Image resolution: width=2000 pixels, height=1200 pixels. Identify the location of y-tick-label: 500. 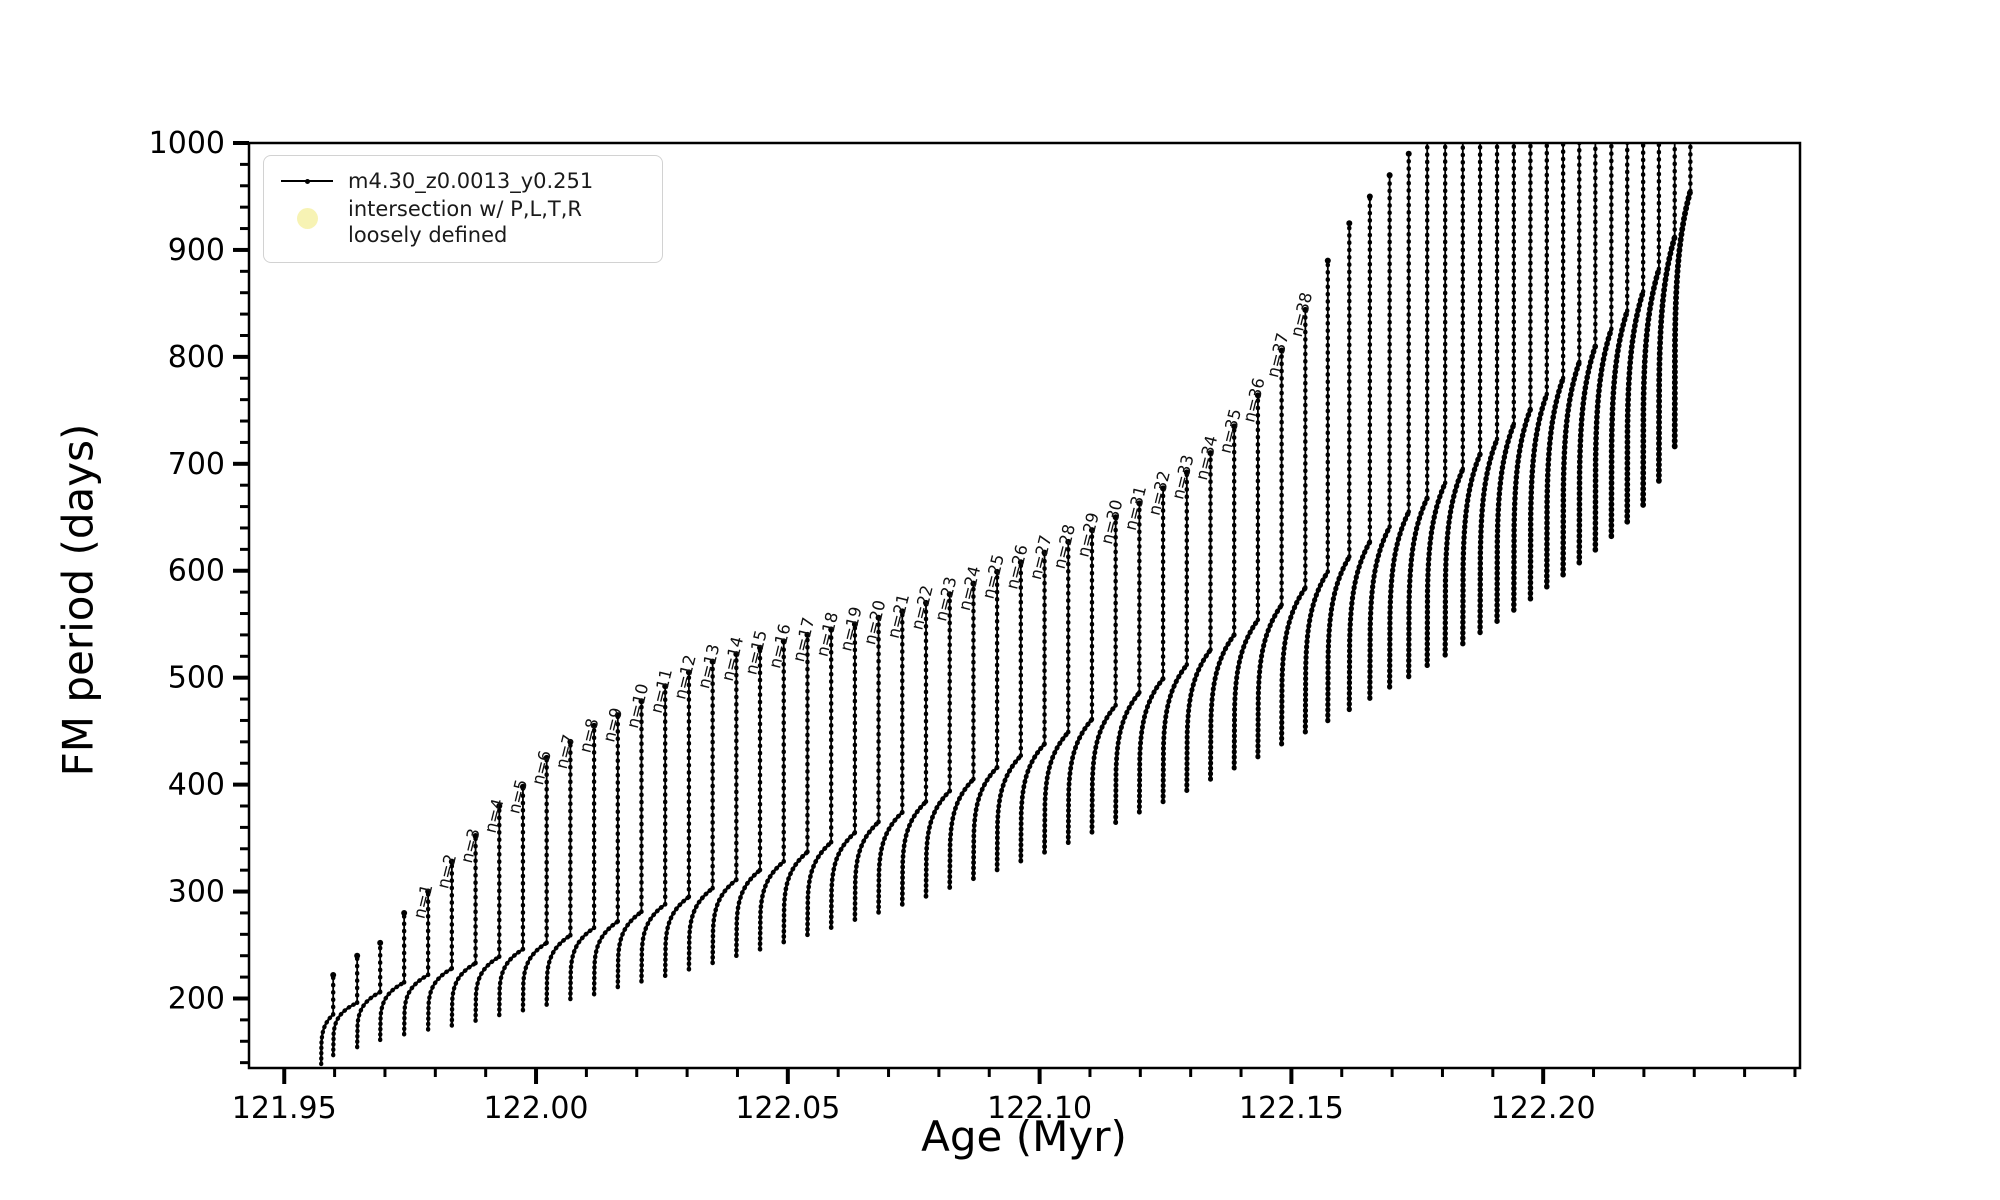
(196, 678).